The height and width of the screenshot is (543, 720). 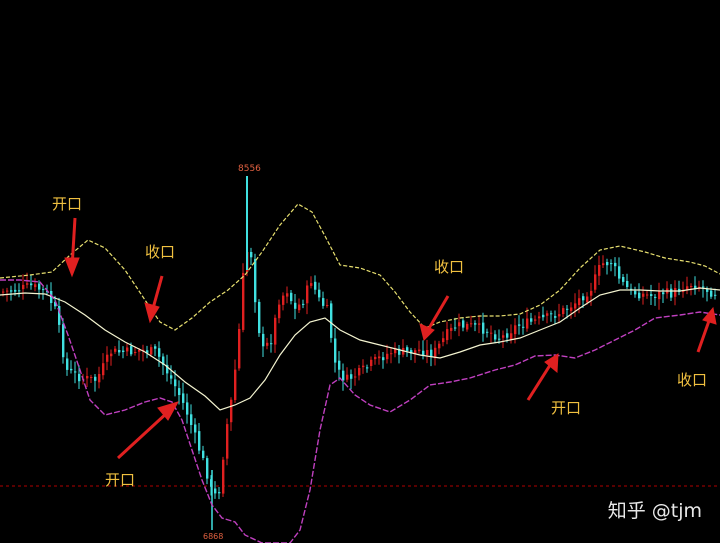 What do you see at coordinates (152, 313) in the screenshot?
I see `arrow-2-head` at bounding box center [152, 313].